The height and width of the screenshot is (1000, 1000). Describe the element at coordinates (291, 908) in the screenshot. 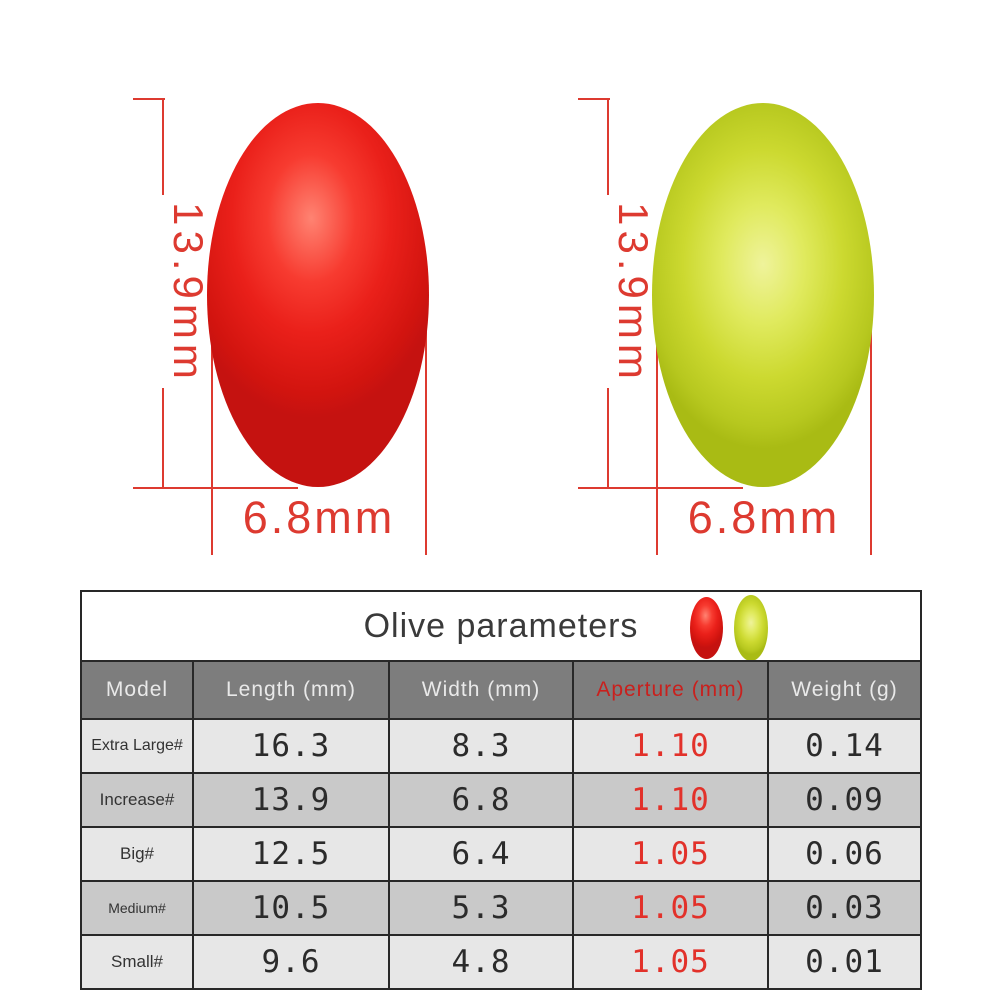

I see `length-cell: 10.5` at that location.